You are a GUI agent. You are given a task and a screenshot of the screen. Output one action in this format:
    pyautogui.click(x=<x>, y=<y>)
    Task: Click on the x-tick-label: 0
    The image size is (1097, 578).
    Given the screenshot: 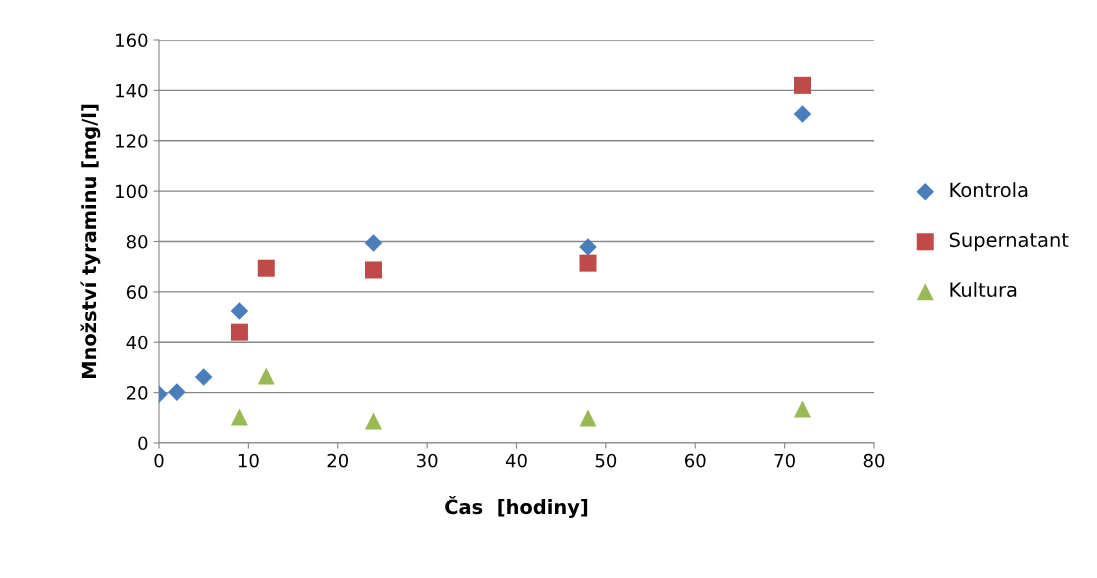 What is the action you would take?
    pyautogui.click(x=159, y=460)
    